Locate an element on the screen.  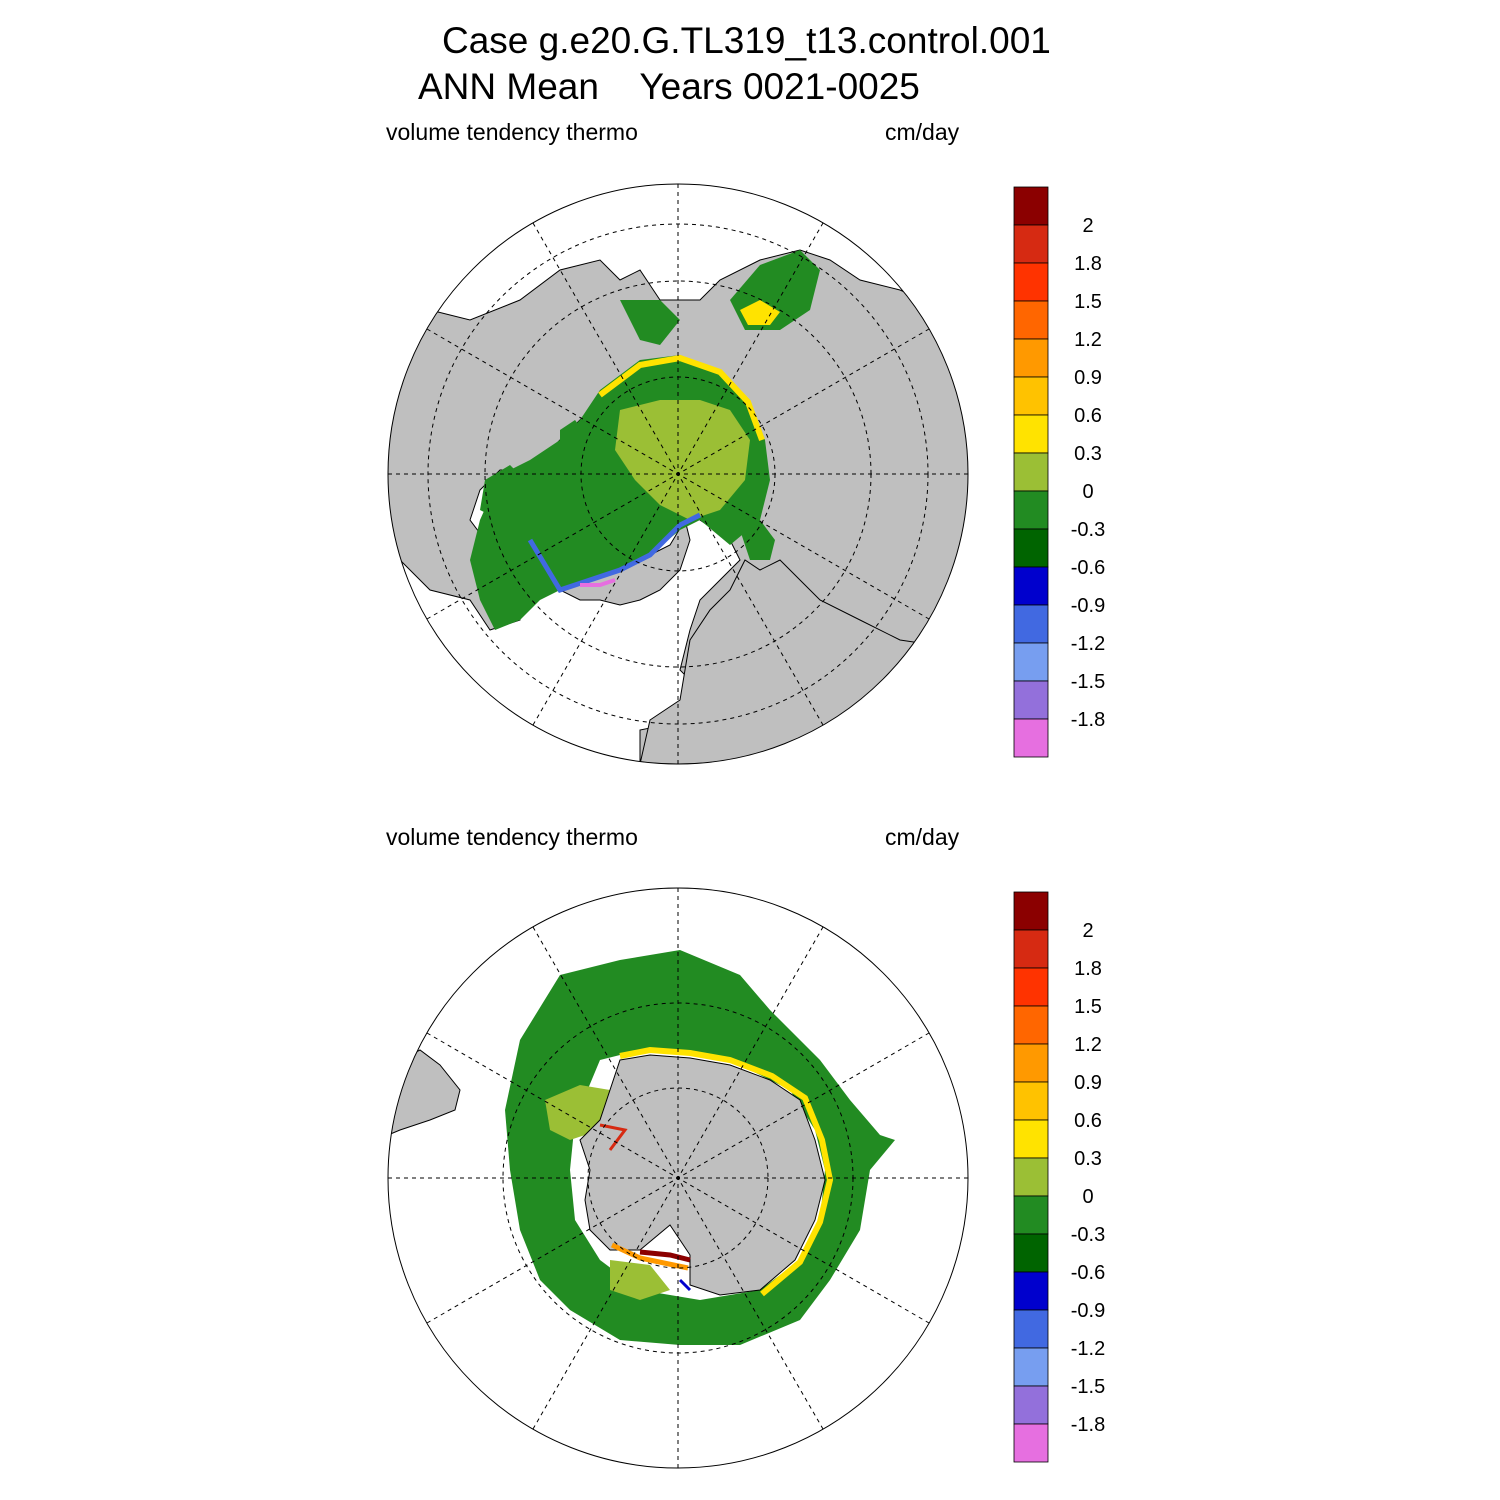
north-ice-okhotsk-yellow is located at coordinates (760, 312).